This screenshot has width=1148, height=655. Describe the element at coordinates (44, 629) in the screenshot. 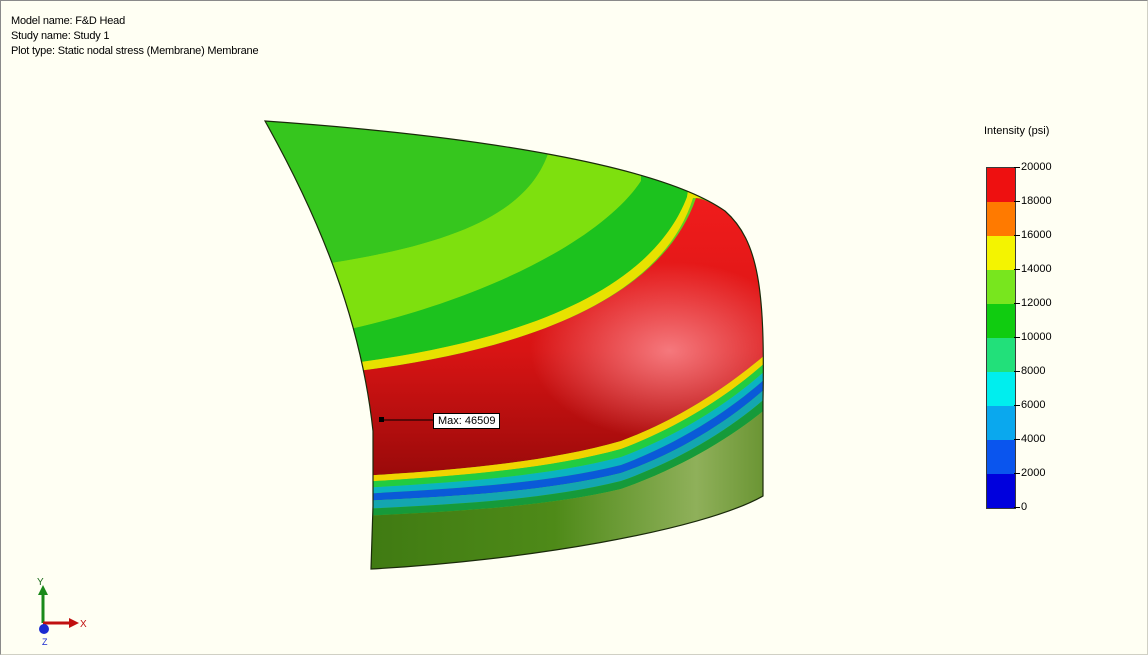

I see `z-axis-arrow` at that location.